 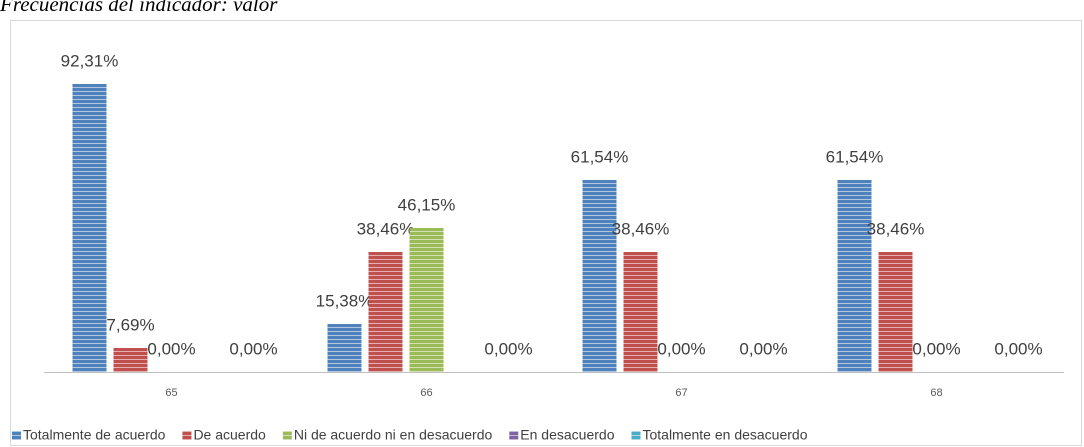 I want to click on x-tick-label: 68, so click(x=936, y=393).